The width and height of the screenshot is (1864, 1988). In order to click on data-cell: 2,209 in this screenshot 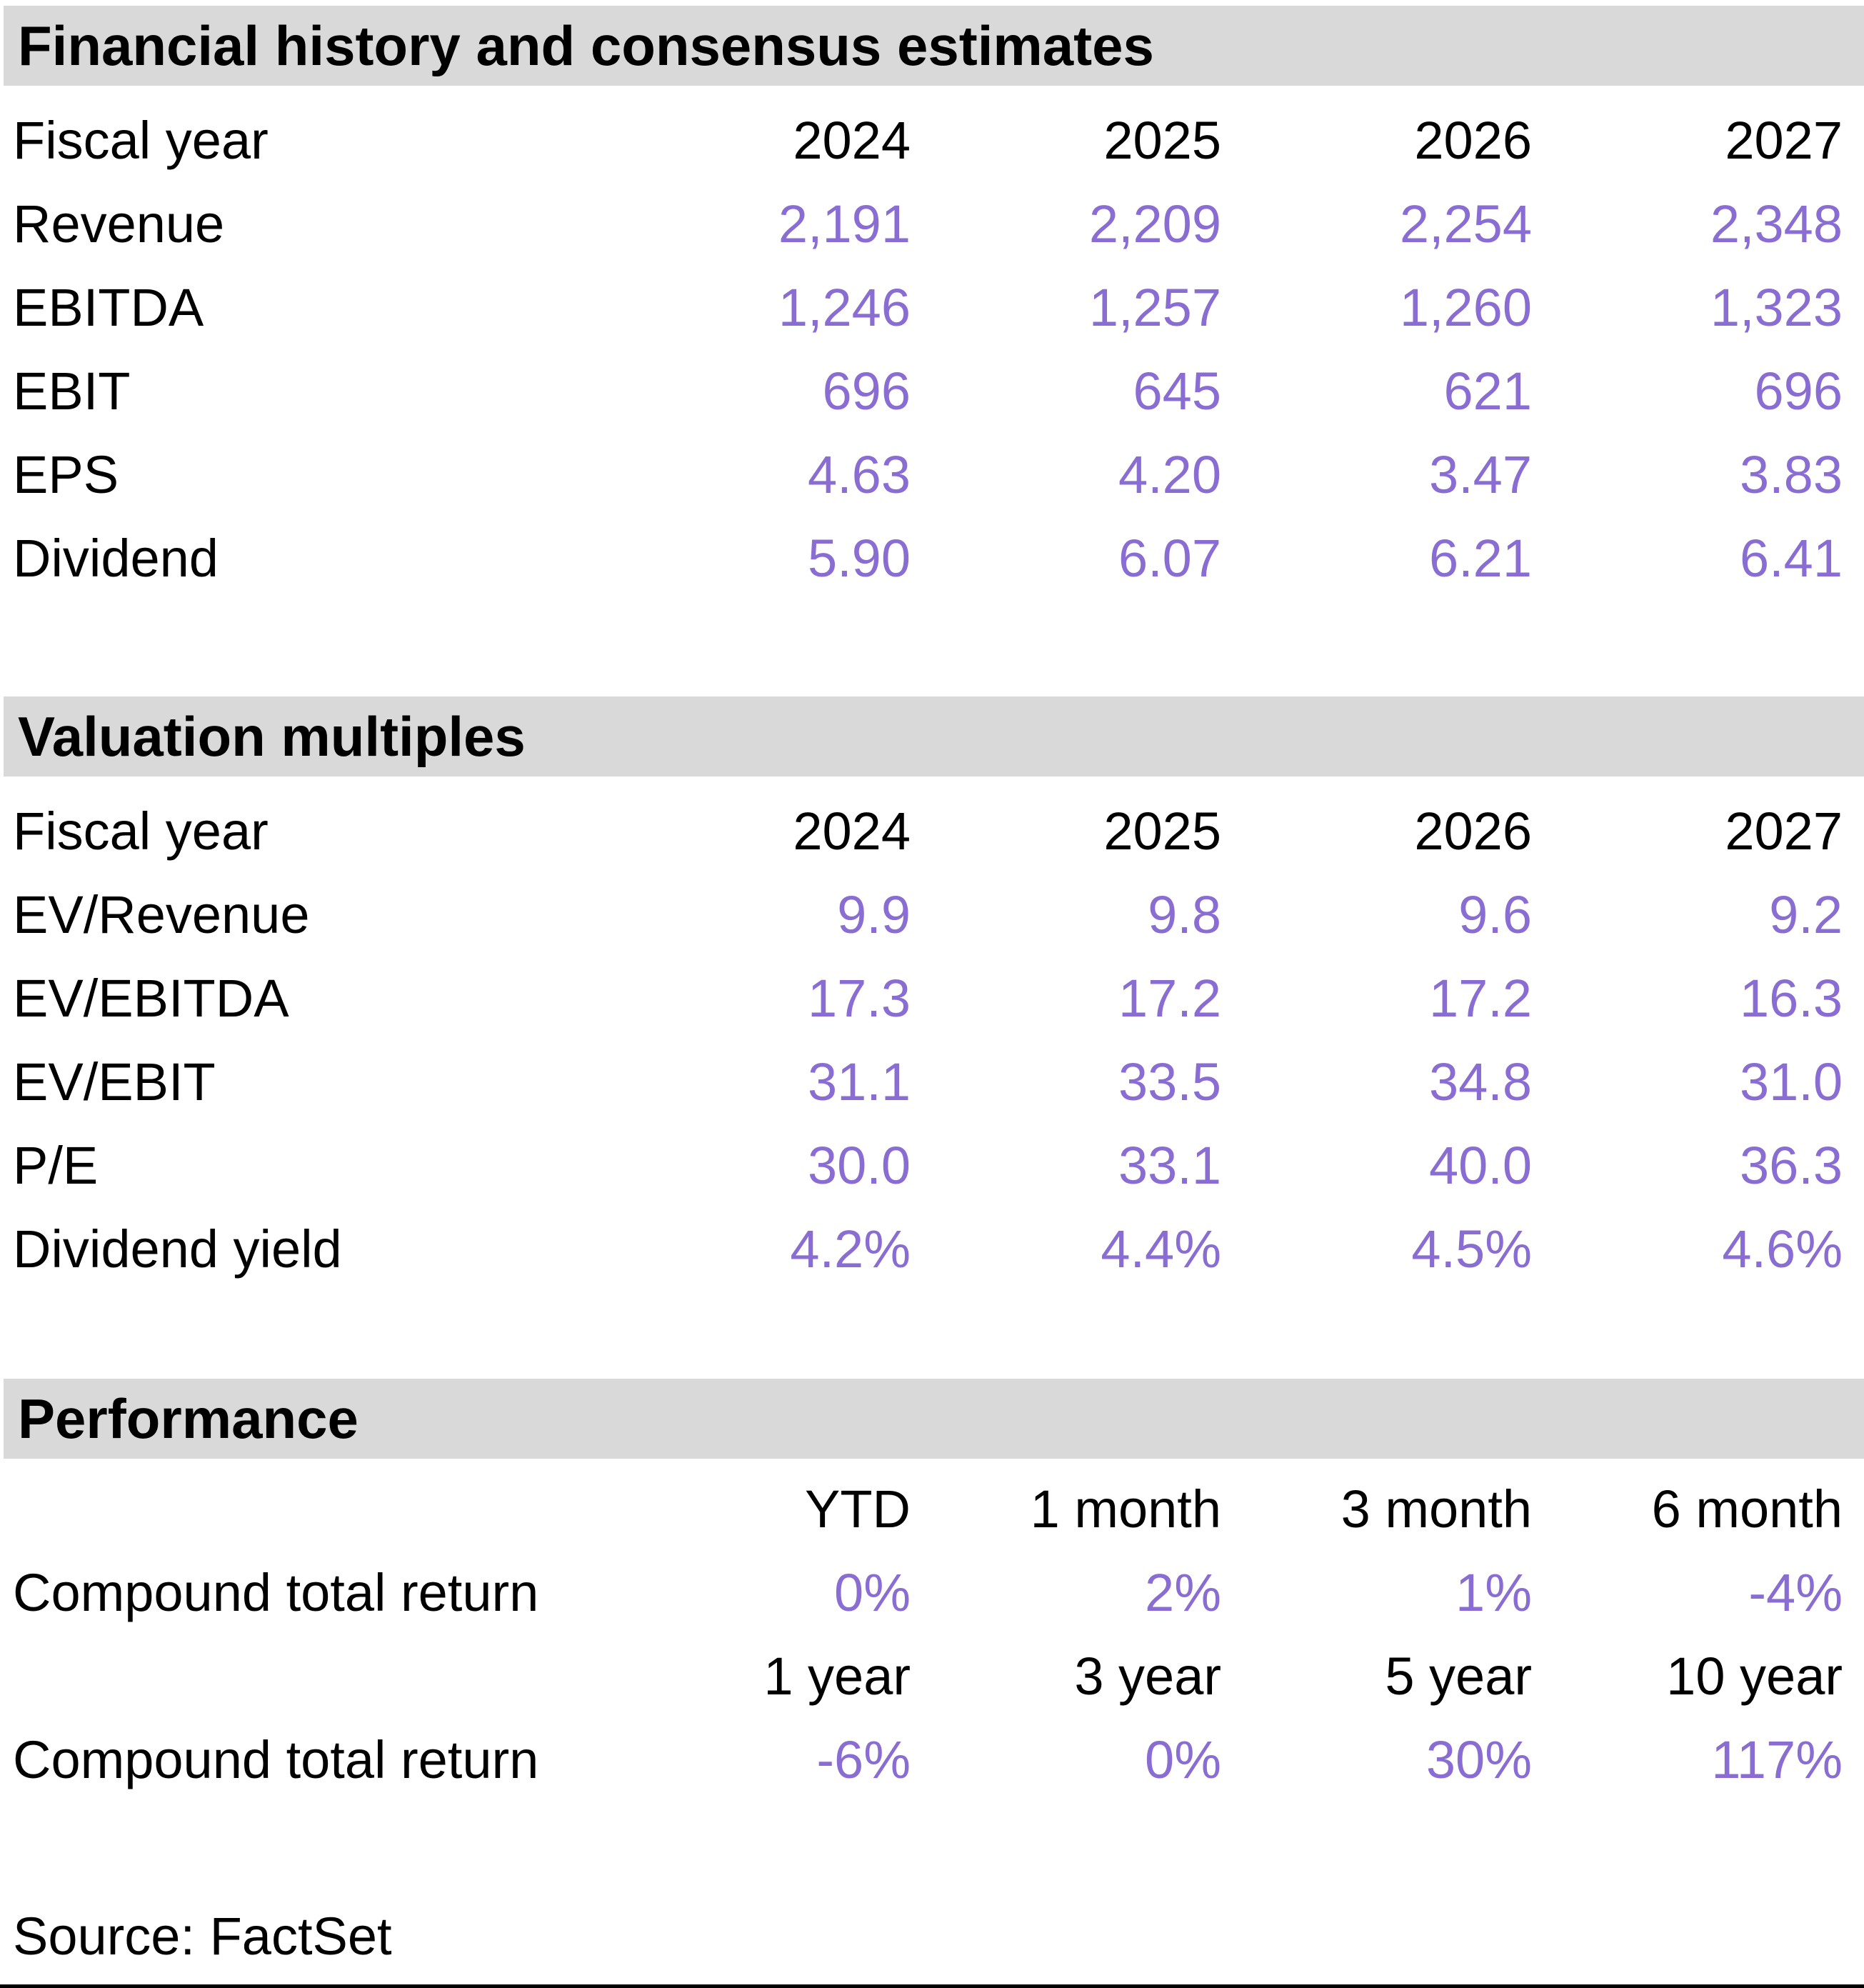, I will do `click(1154, 224)`.